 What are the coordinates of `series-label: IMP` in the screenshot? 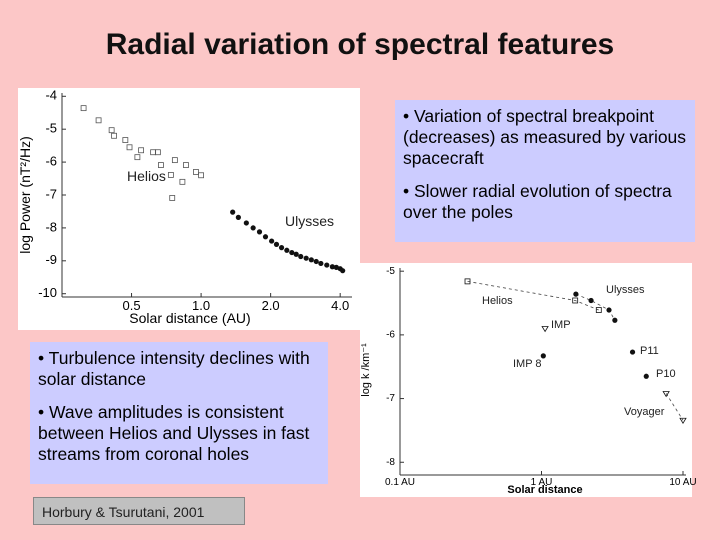 It's located at (561, 325).